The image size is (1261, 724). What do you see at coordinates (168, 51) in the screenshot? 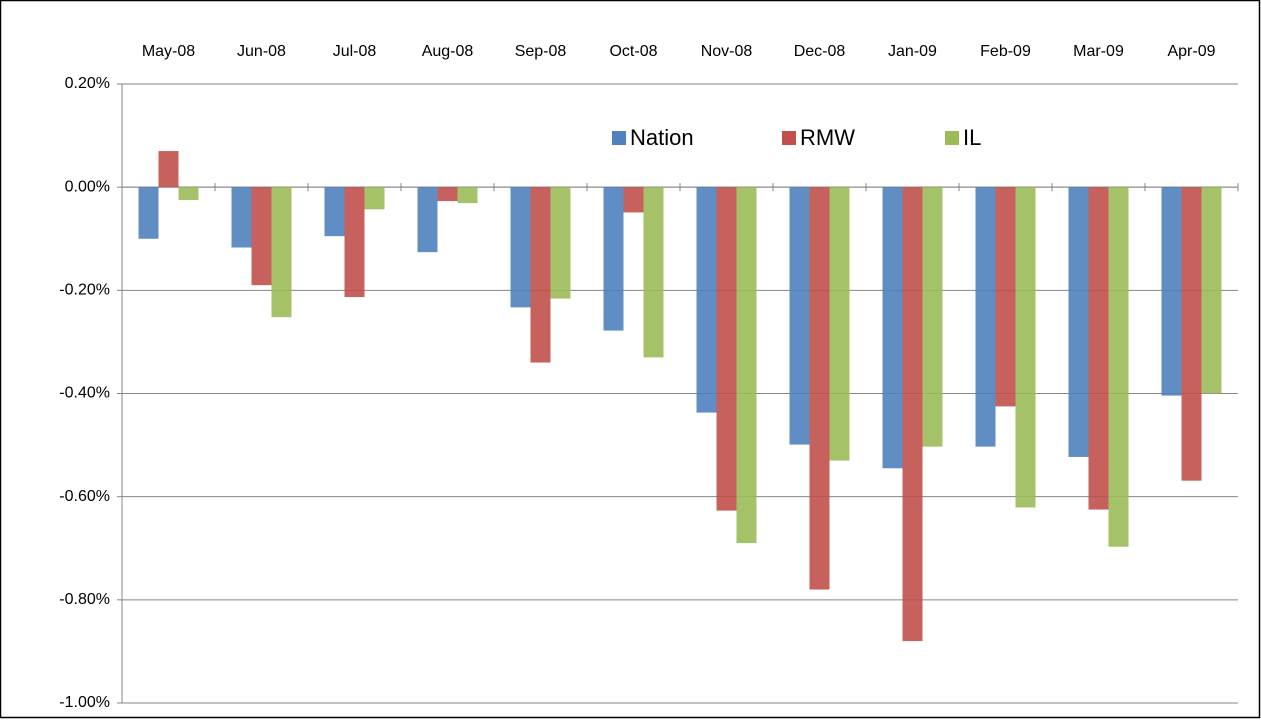
I see `x-tick-label: May-08` at bounding box center [168, 51].